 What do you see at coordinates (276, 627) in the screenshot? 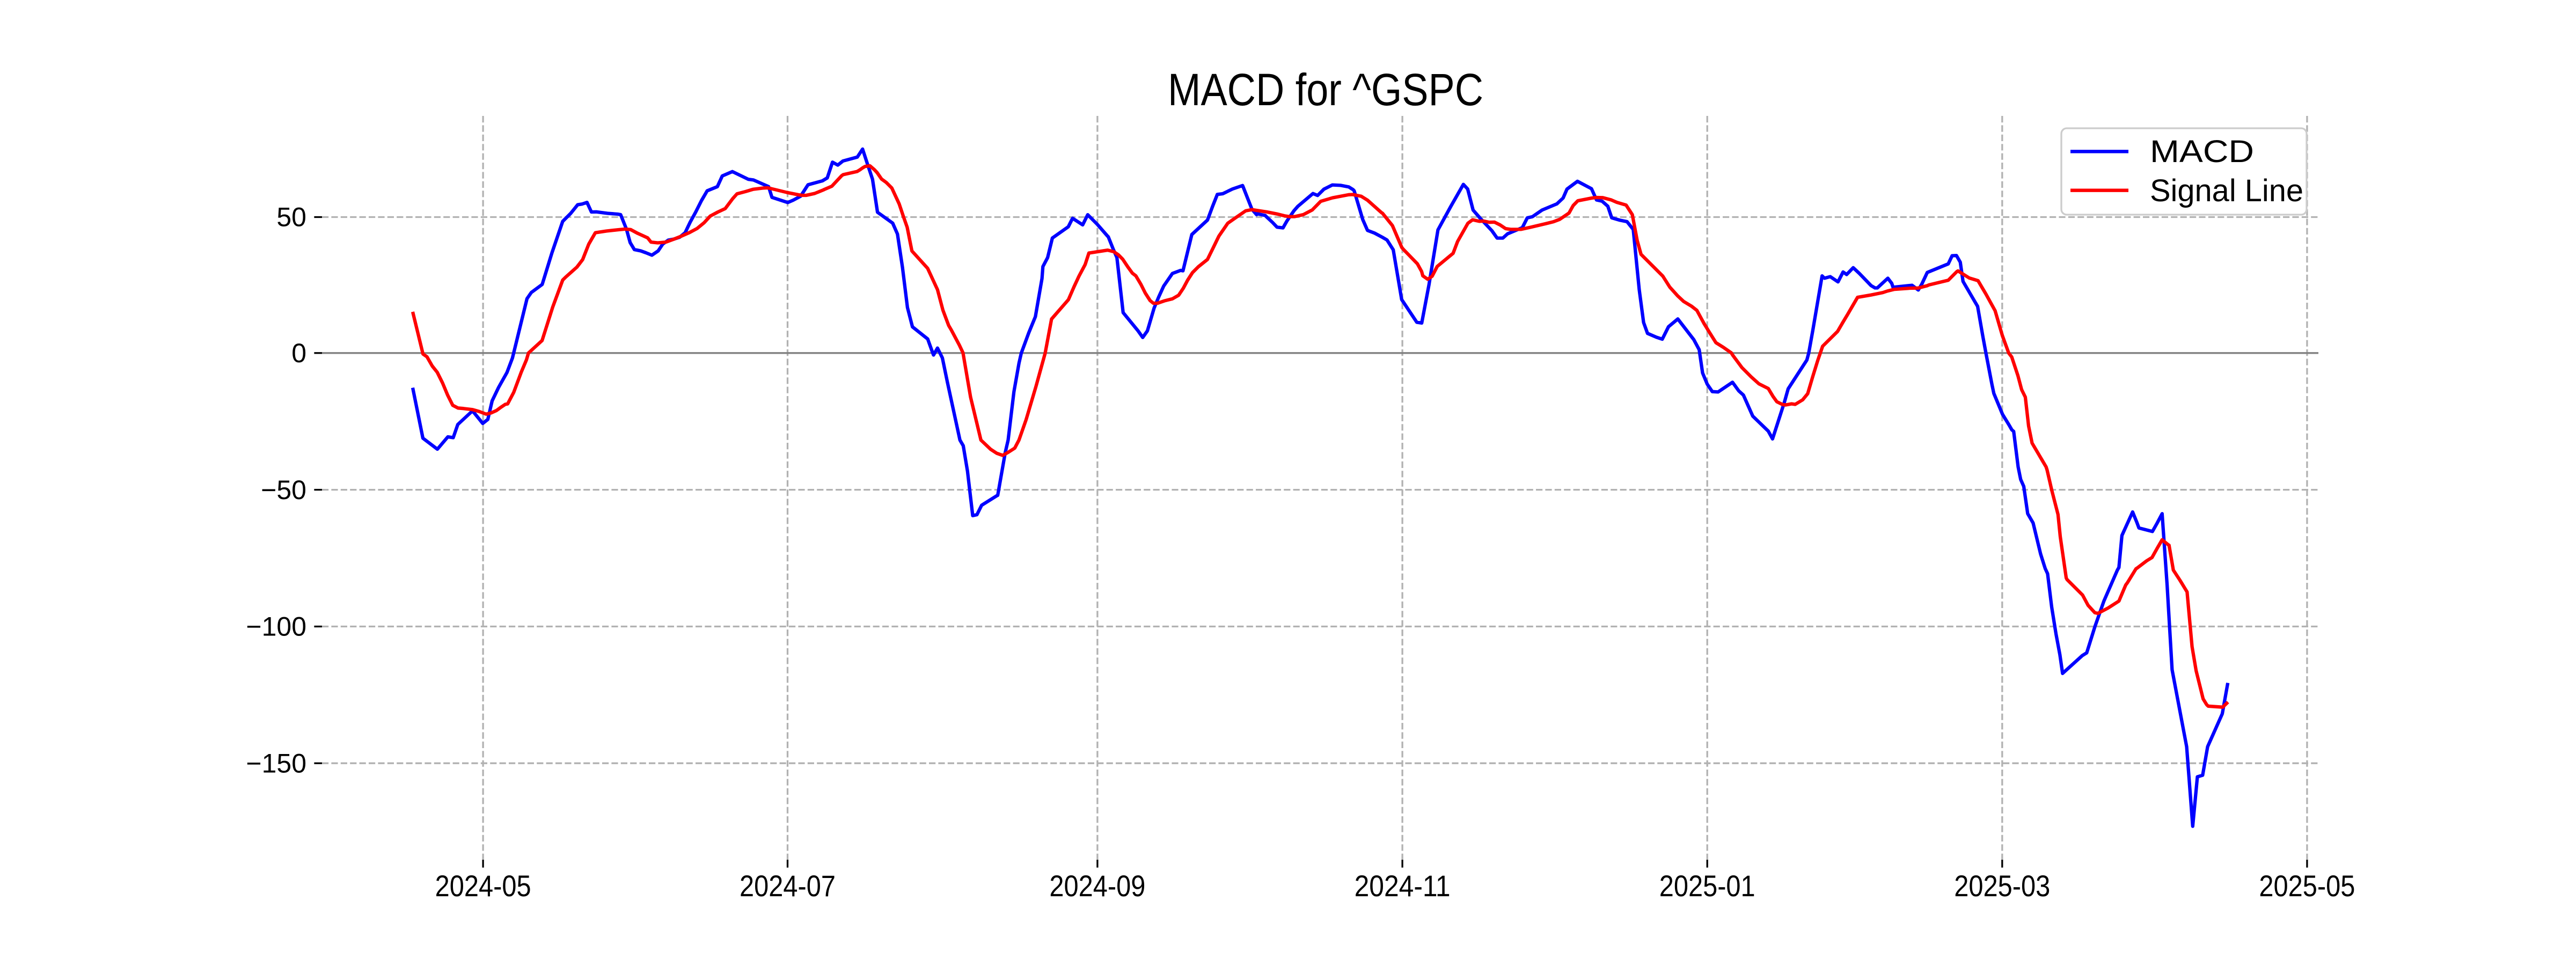
I see `svg-text: −100` at bounding box center [276, 627].